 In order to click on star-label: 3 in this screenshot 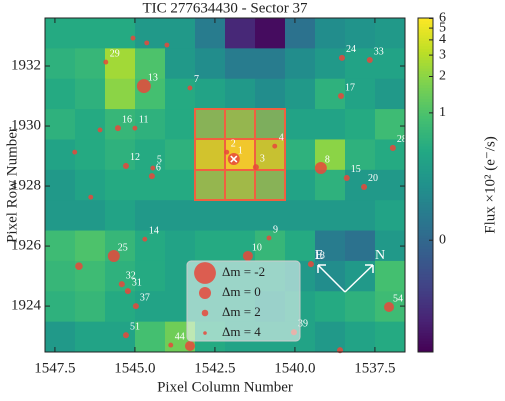, I will do `click(262, 158)`.